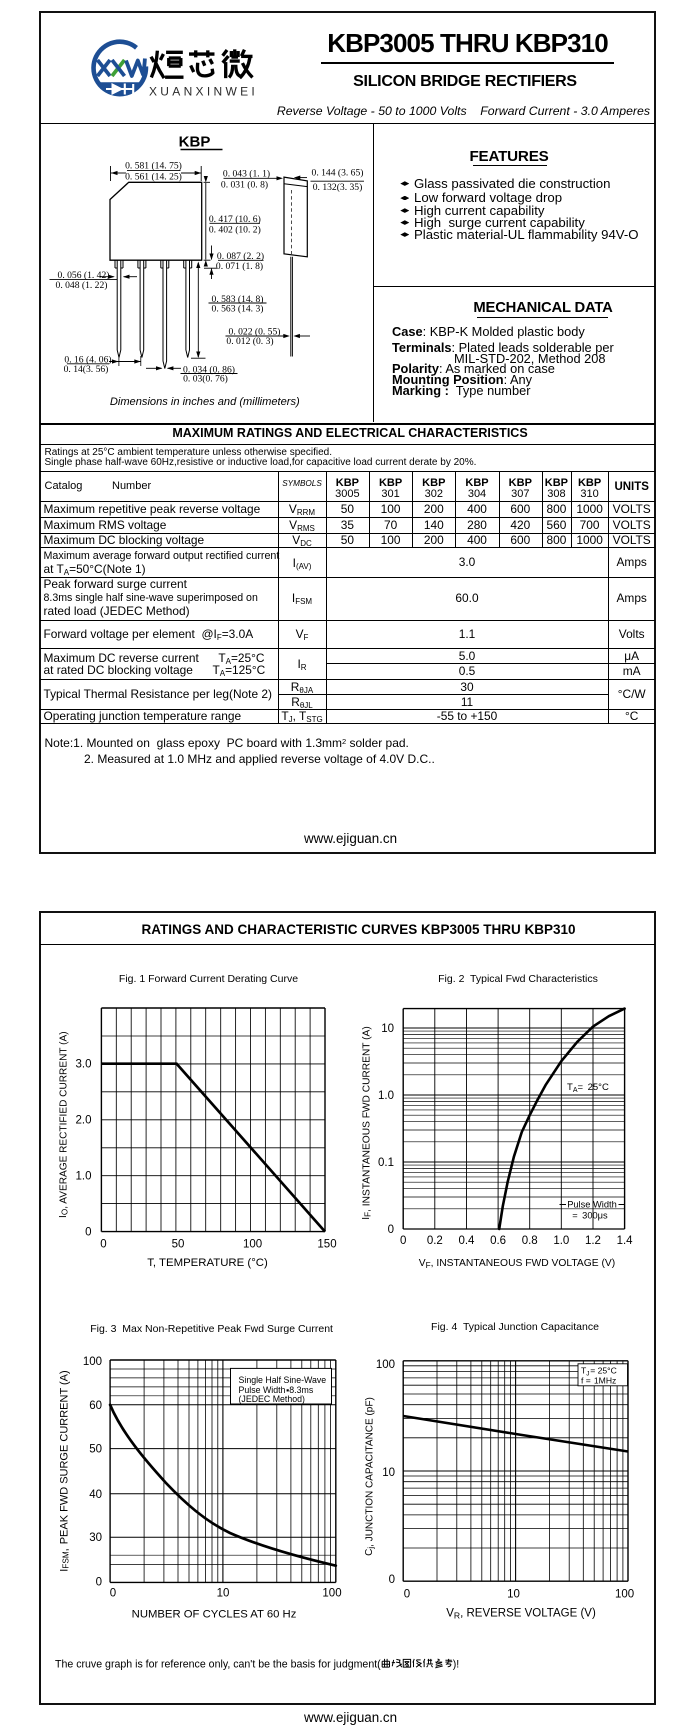 Image resolution: width=694 pixels, height=1736 pixels. What do you see at coordinates (592, 1205) in the screenshot?
I see `svg-text: Pulse Width` at bounding box center [592, 1205].